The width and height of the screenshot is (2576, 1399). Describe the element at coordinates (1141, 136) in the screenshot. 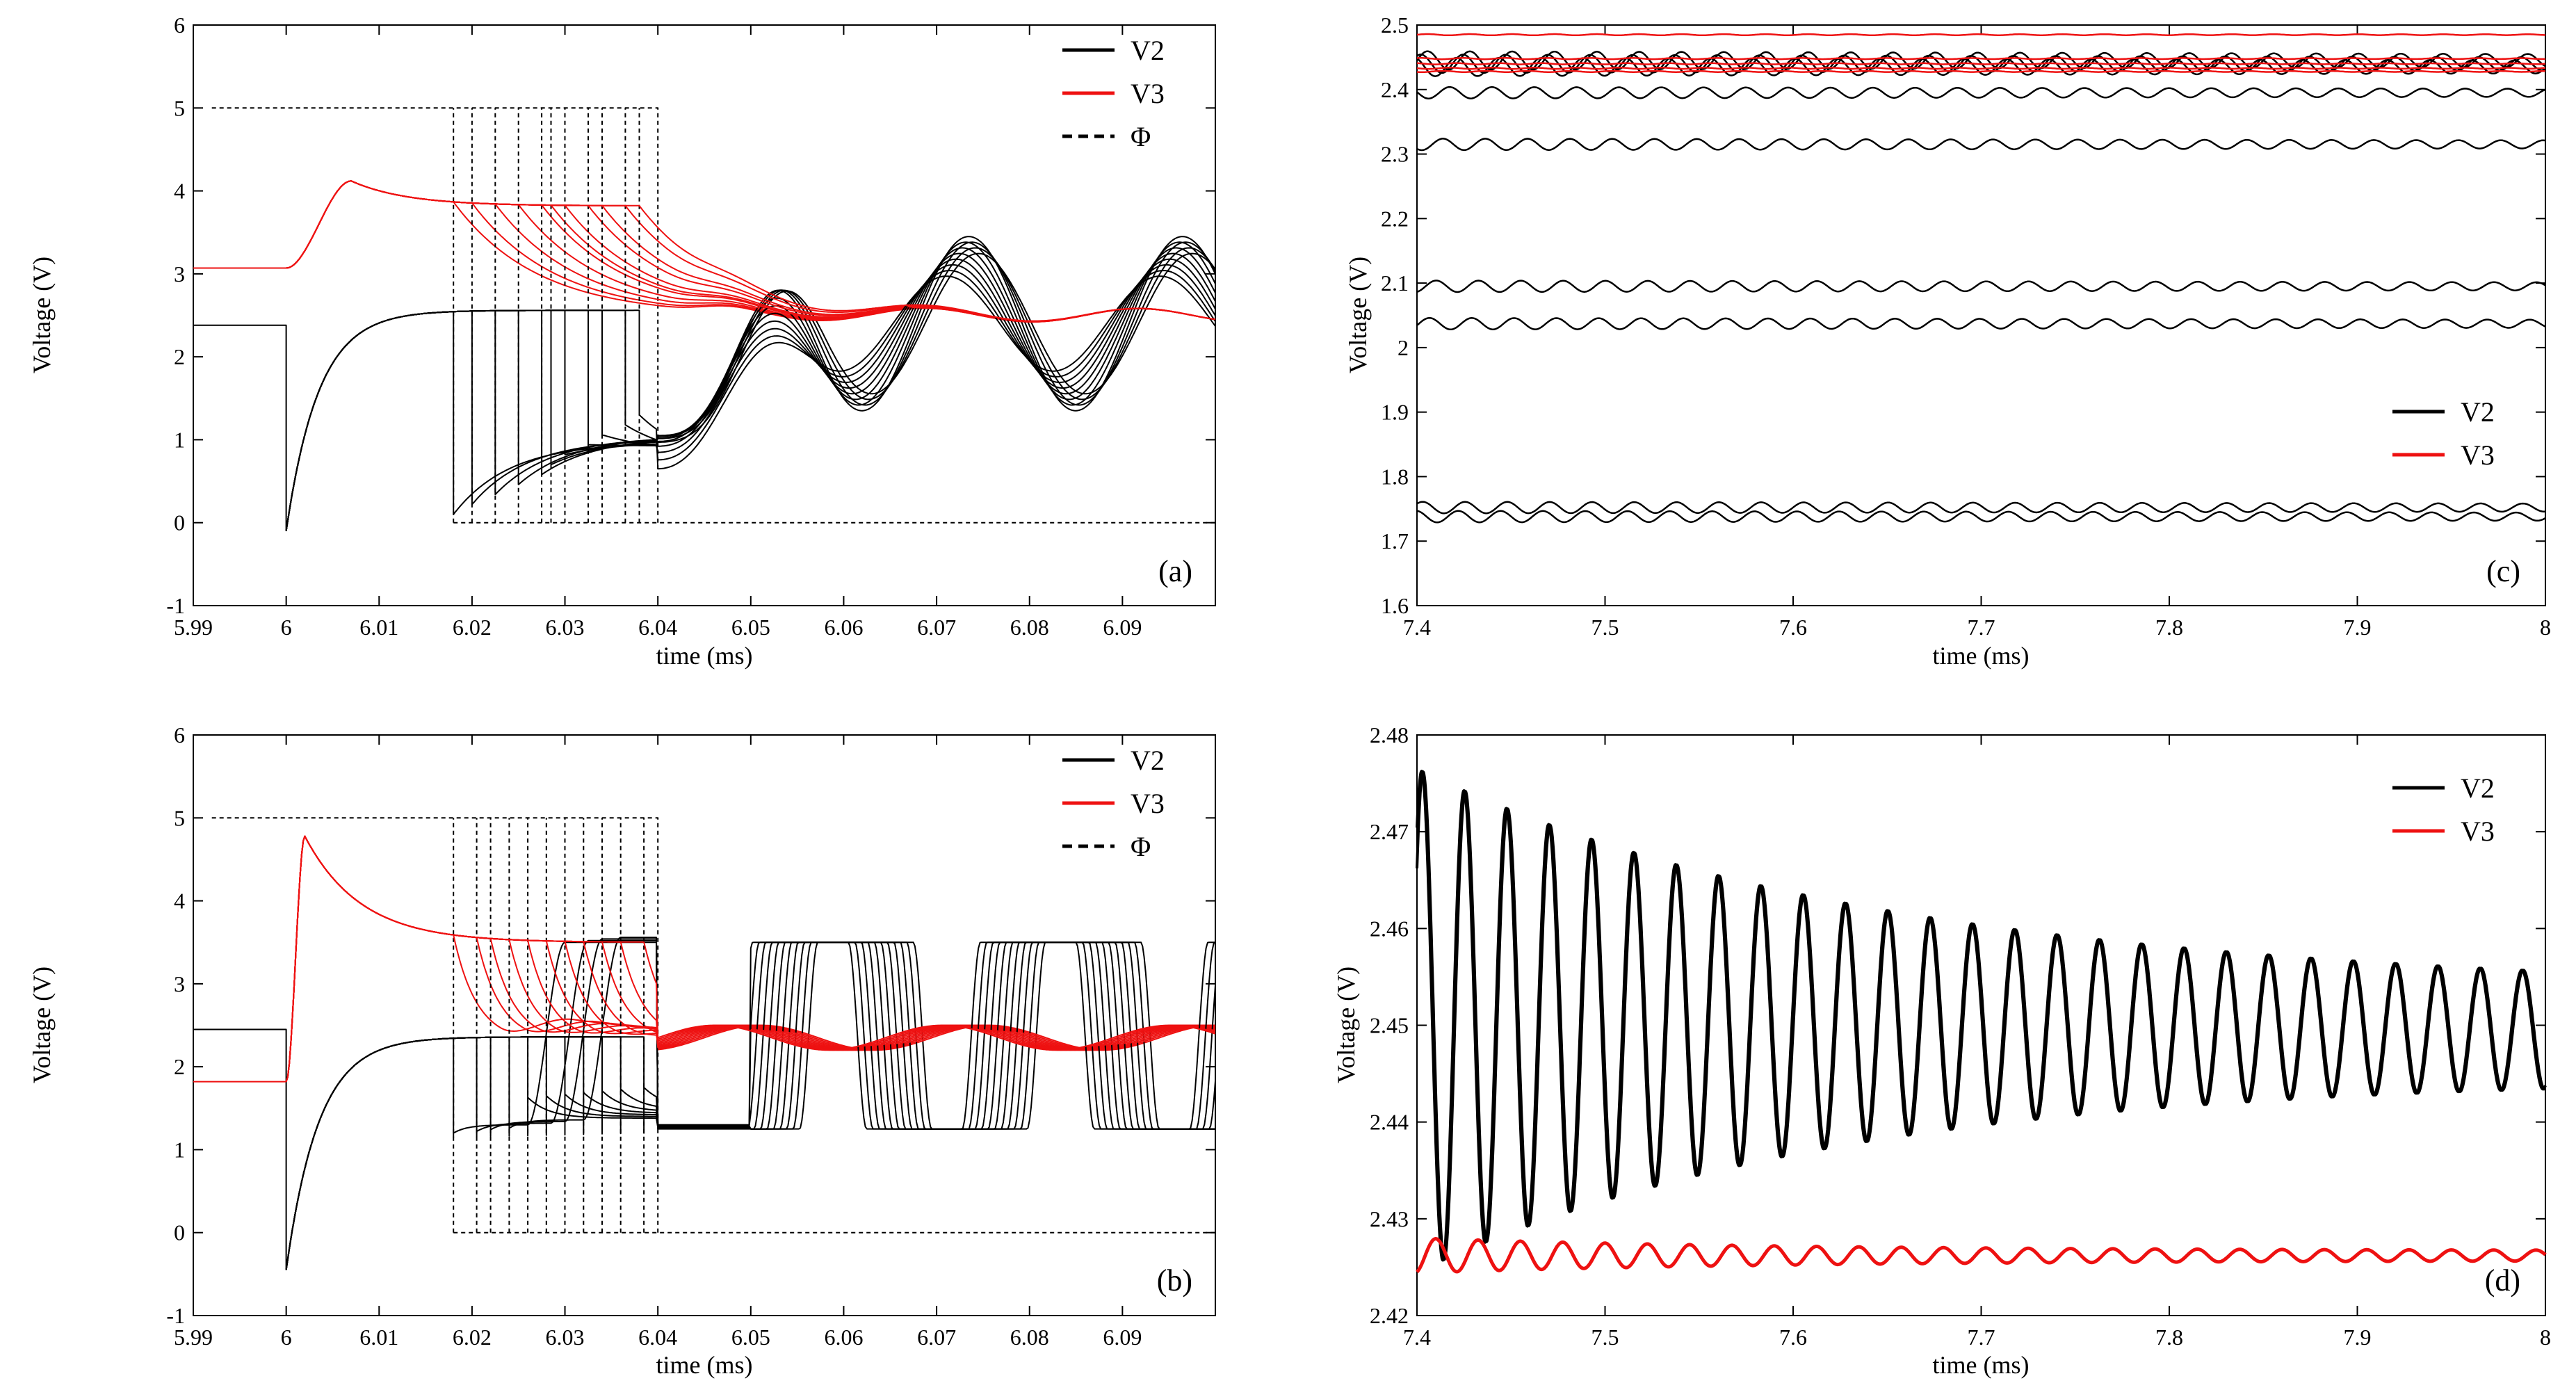

I see `legend-label: Φ` at that location.